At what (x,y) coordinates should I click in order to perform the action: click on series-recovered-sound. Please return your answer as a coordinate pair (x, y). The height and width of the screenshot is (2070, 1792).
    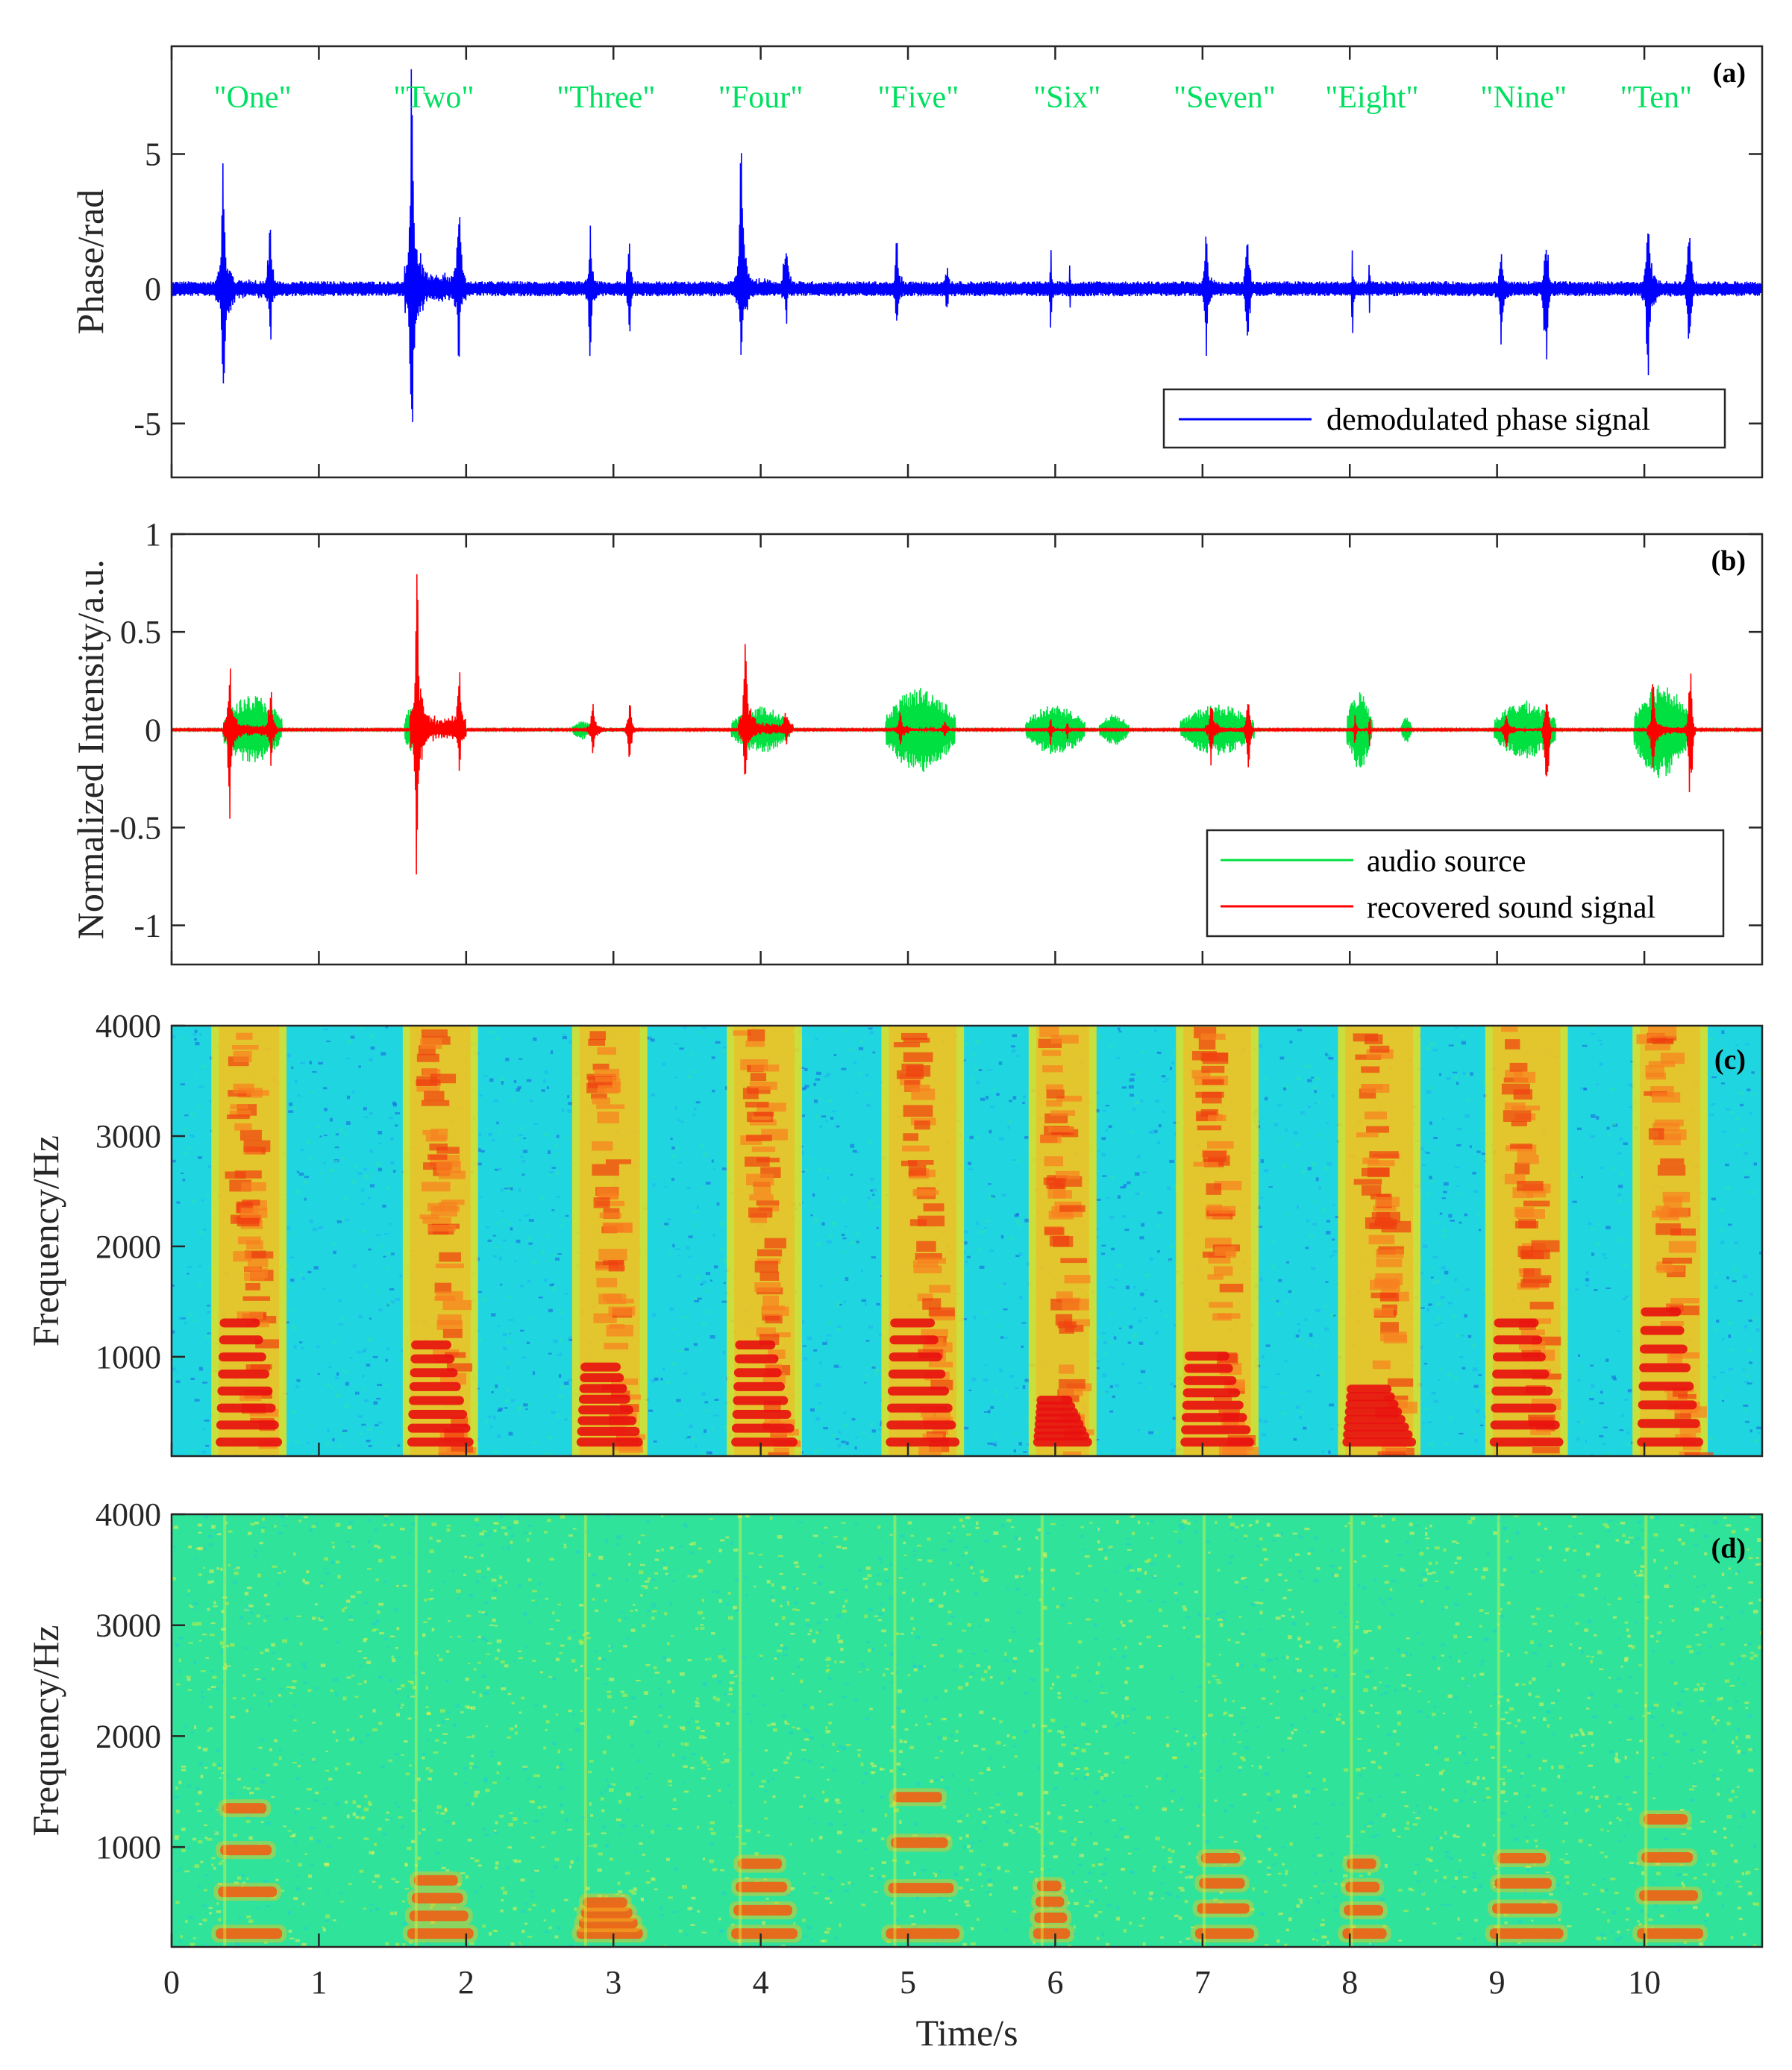
    Looking at the image, I should click on (967, 724).